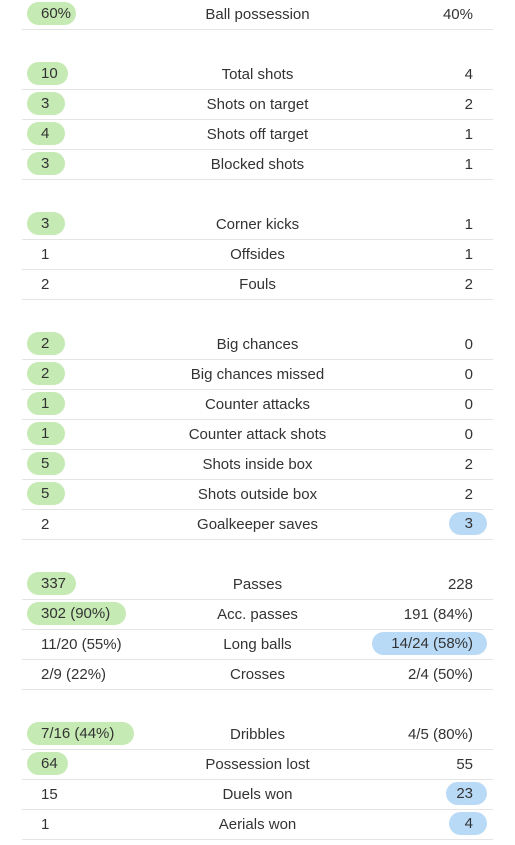  What do you see at coordinates (257, 285) in the screenshot?
I see `stat-row: Fouls 2 2` at bounding box center [257, 285].